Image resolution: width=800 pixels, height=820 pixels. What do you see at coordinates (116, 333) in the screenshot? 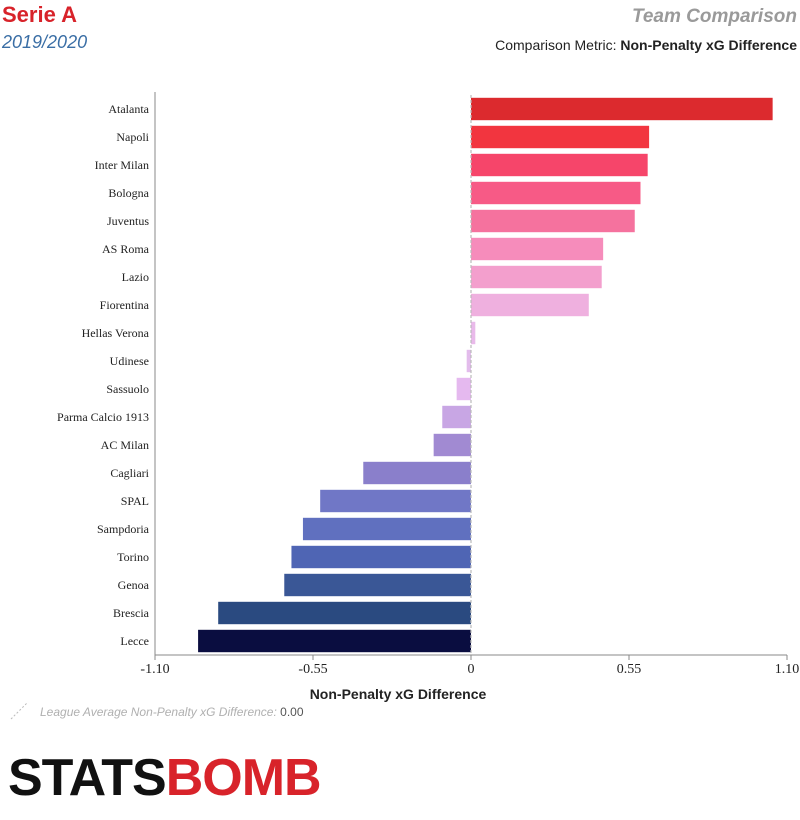
I see `category-label: Hellas Verona` at bounding box center [116, 333].